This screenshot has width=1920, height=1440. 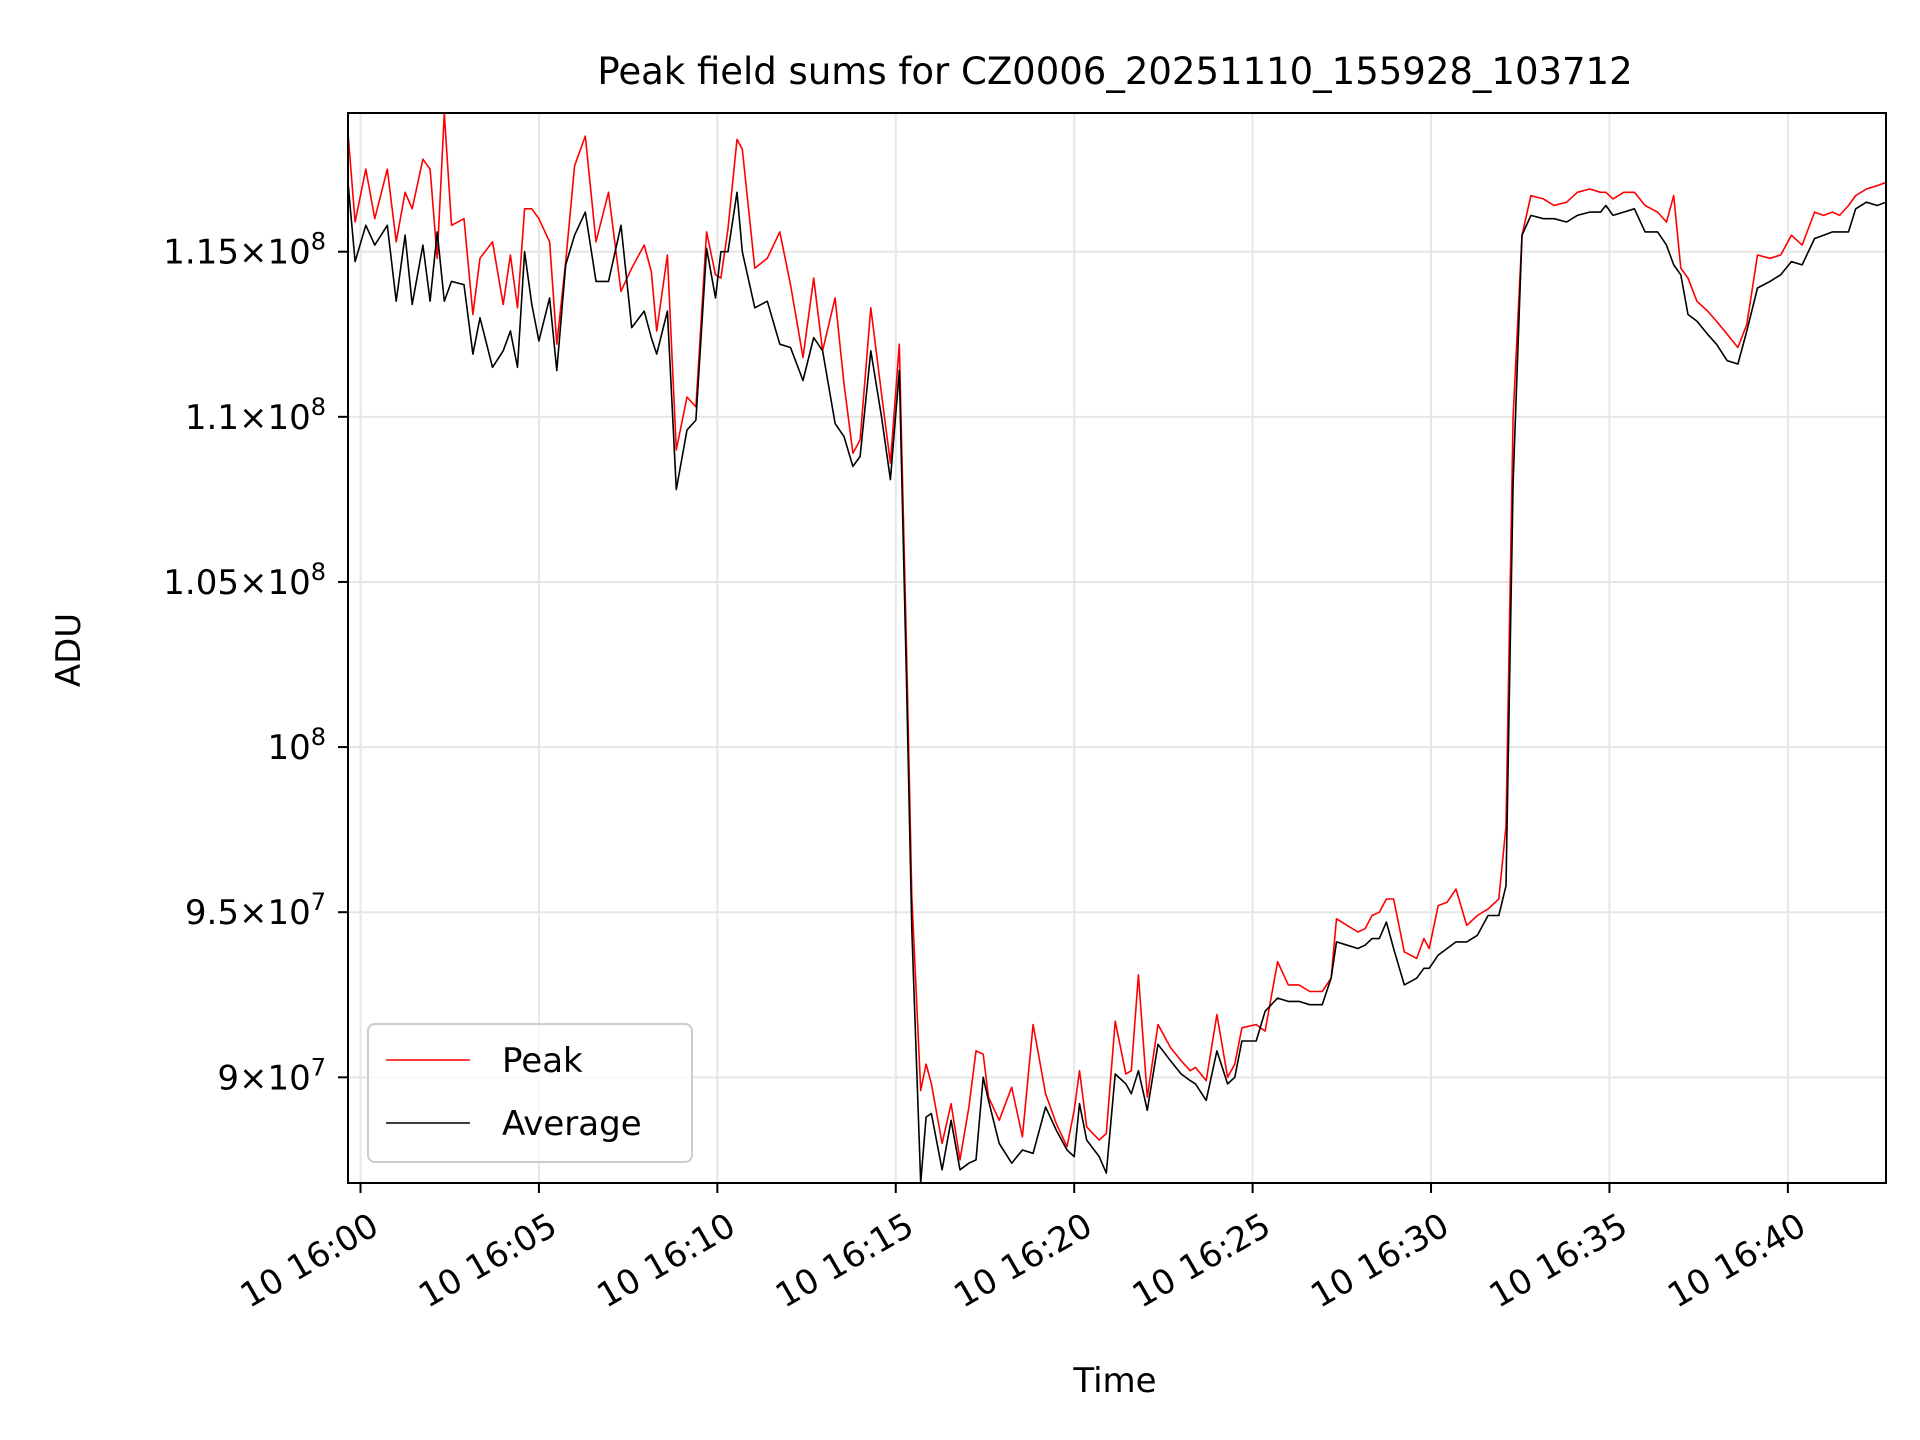 What do you see at coordinates (244, 580) in the screenshot?
I see `y-tick-label: 1.05×108` at bounding box center [244, 580].